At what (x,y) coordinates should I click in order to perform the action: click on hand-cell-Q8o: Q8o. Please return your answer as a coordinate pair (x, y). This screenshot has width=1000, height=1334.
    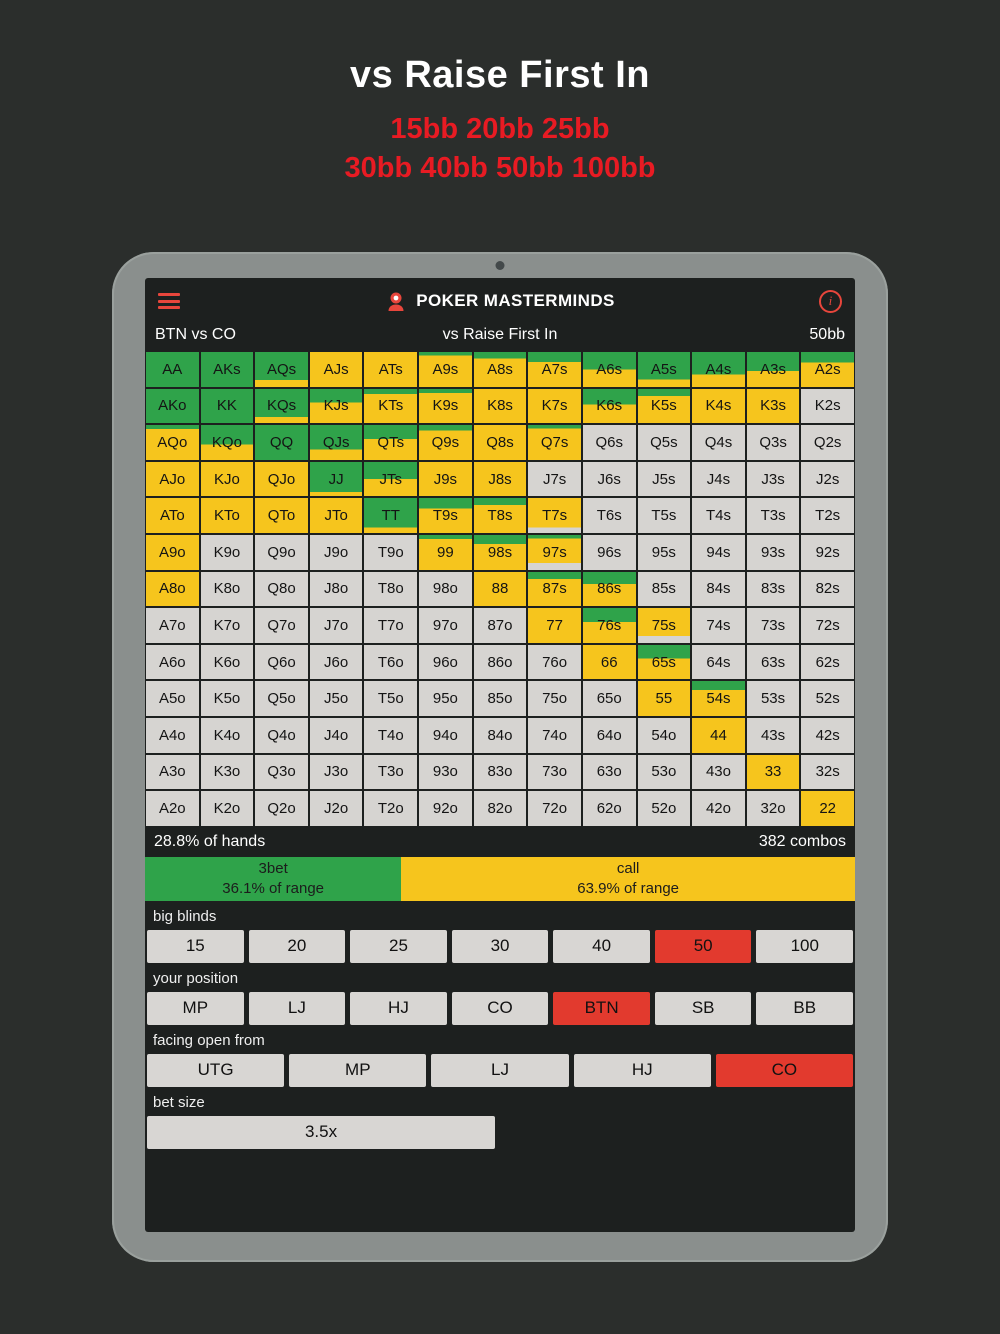
    Looking at the image, I should click on (281, 589).